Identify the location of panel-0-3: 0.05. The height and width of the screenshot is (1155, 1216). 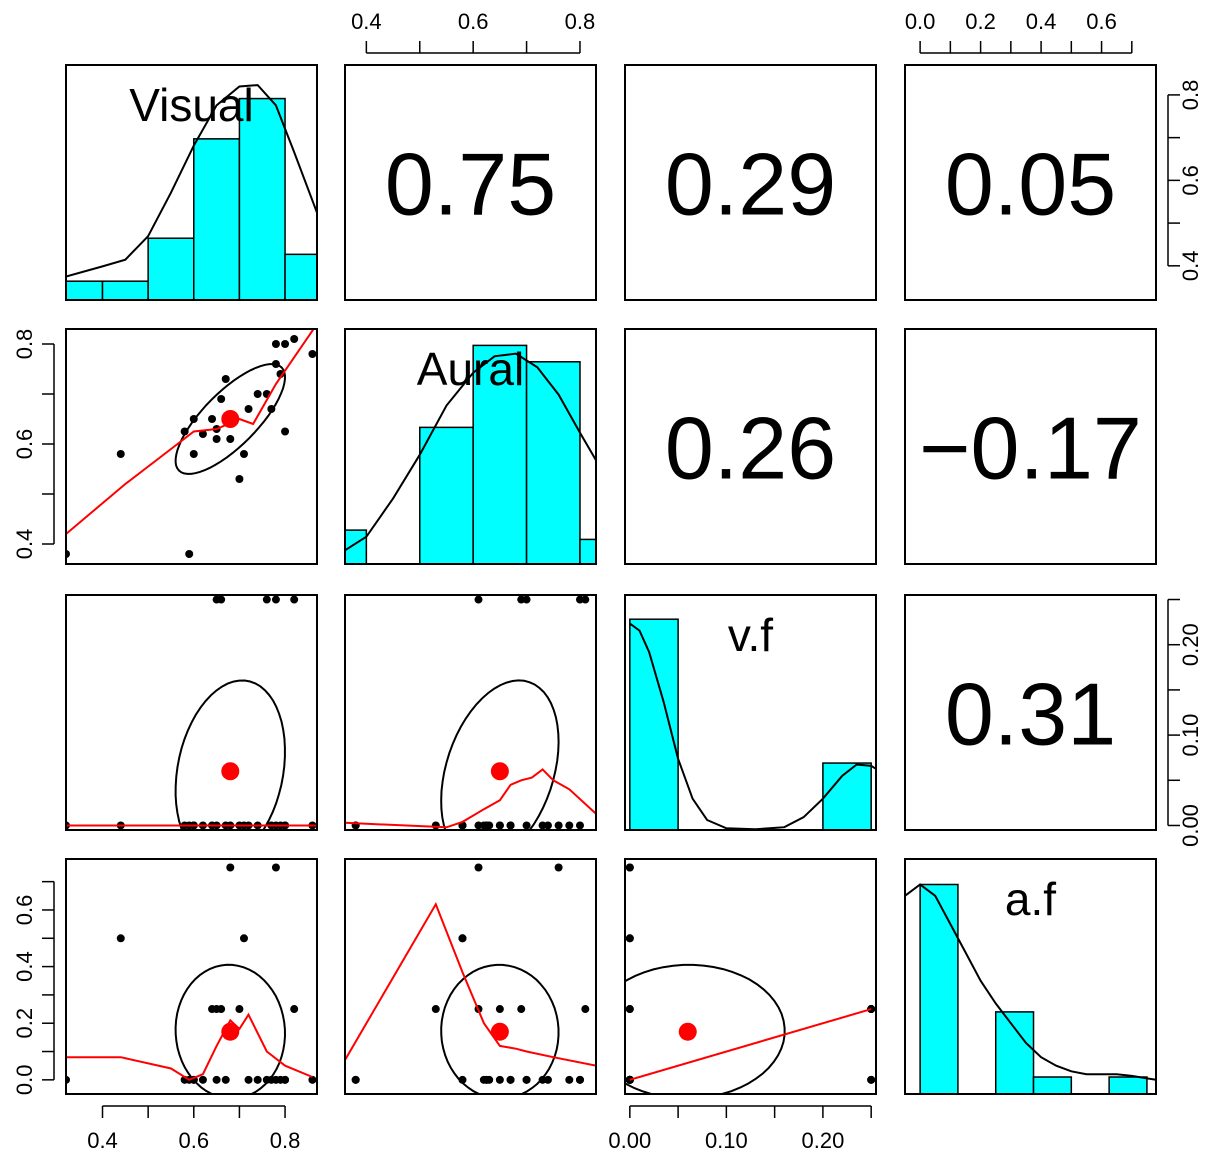
(1030, 182).